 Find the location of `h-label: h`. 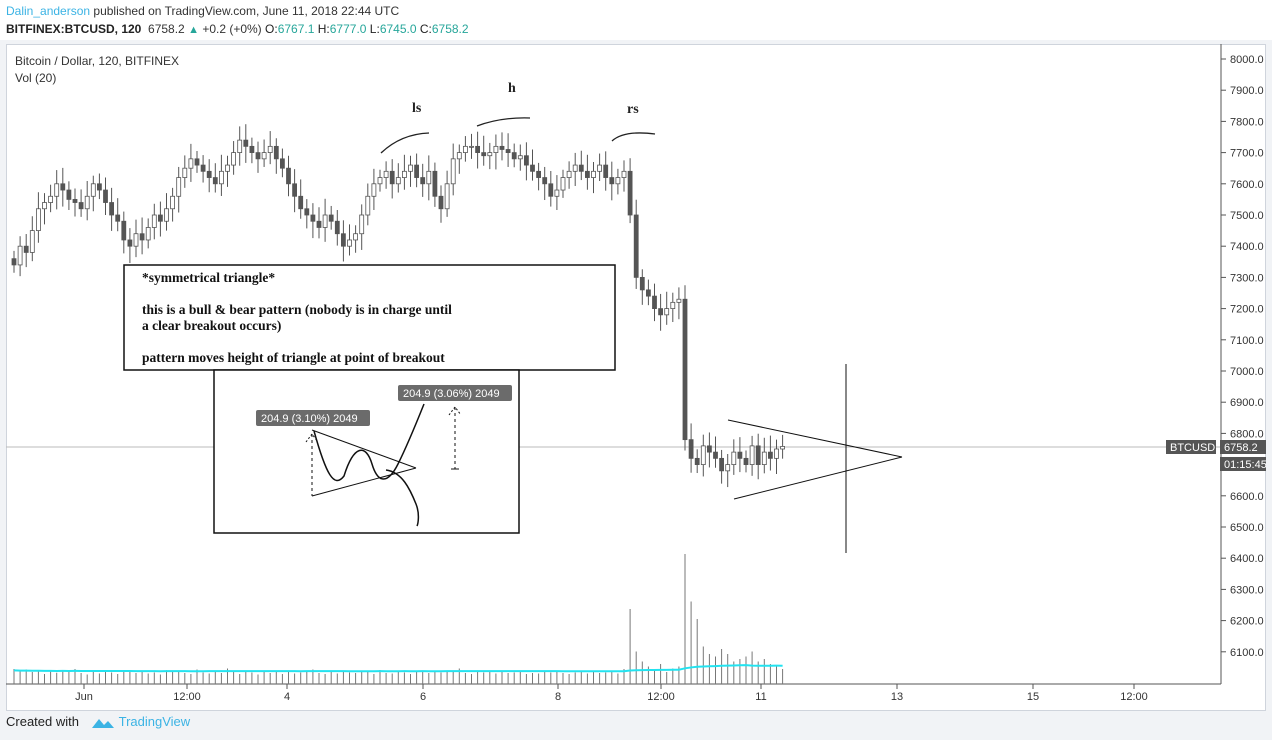

h-label: h is located at coordinates (512, 88).